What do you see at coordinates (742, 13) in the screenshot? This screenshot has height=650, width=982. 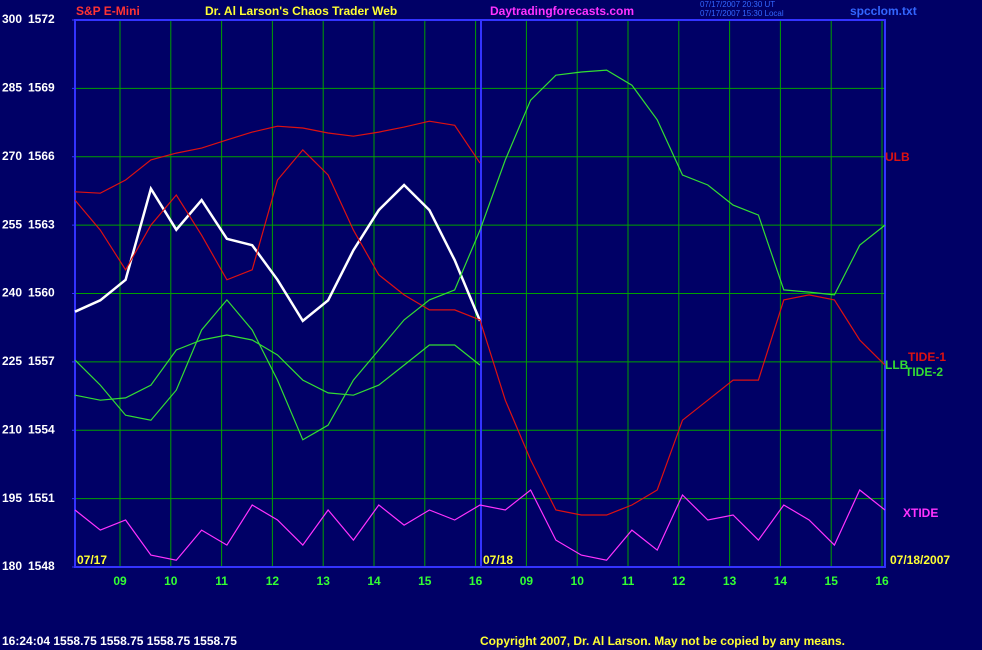 I see `timestamp: 07/17/2007 15:30 Local` at bounding box center [742, 13].